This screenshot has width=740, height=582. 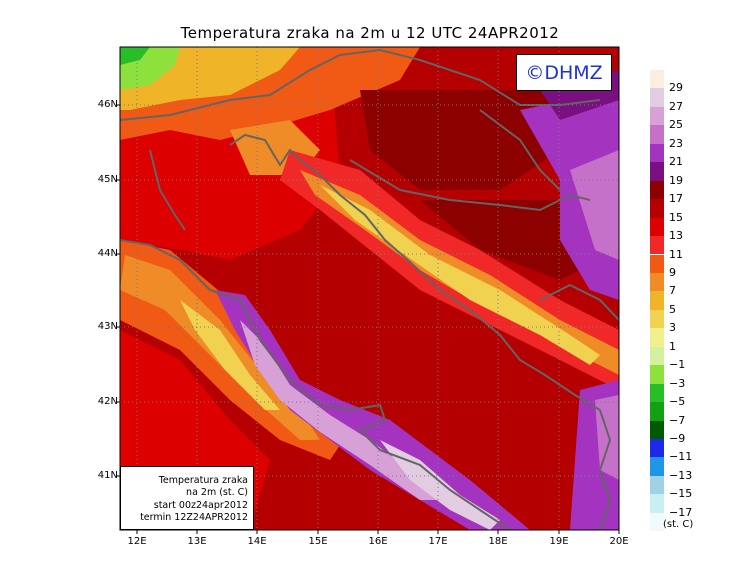 What do you see at coordinates (107, 104) in the screenshot?
I see `lat-label: 46N` at bounding box center [107, 104].